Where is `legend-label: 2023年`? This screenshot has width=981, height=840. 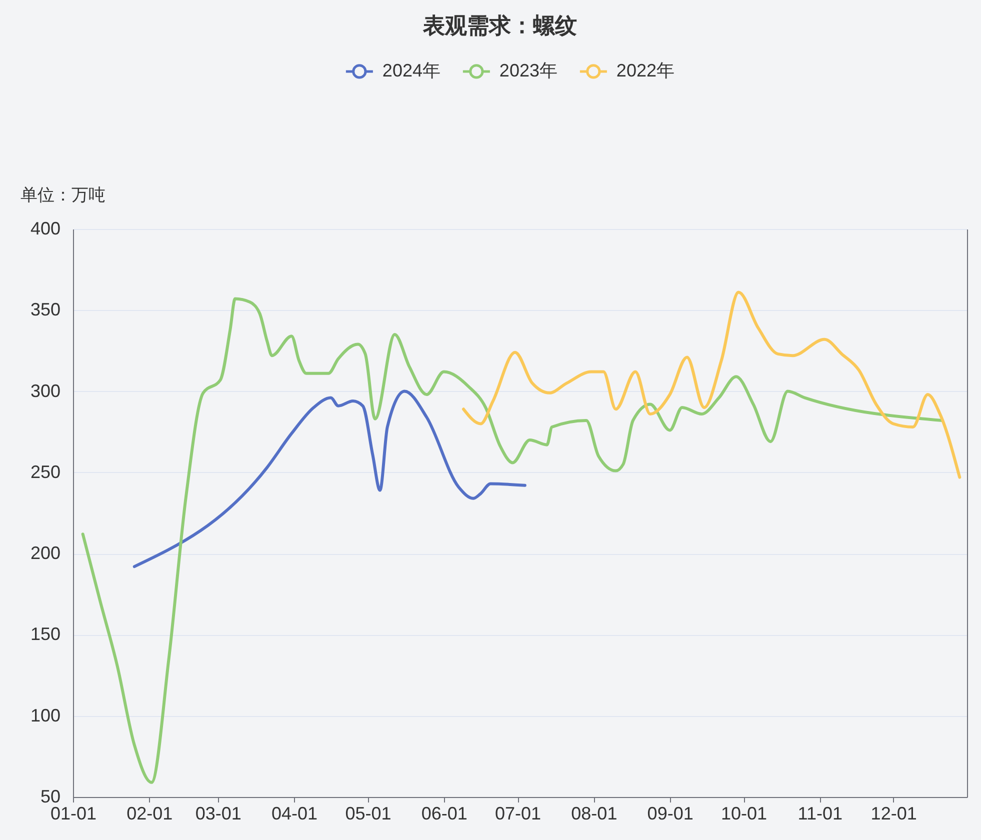 legend-label: 2023年 is located at coordinates (528, 70).